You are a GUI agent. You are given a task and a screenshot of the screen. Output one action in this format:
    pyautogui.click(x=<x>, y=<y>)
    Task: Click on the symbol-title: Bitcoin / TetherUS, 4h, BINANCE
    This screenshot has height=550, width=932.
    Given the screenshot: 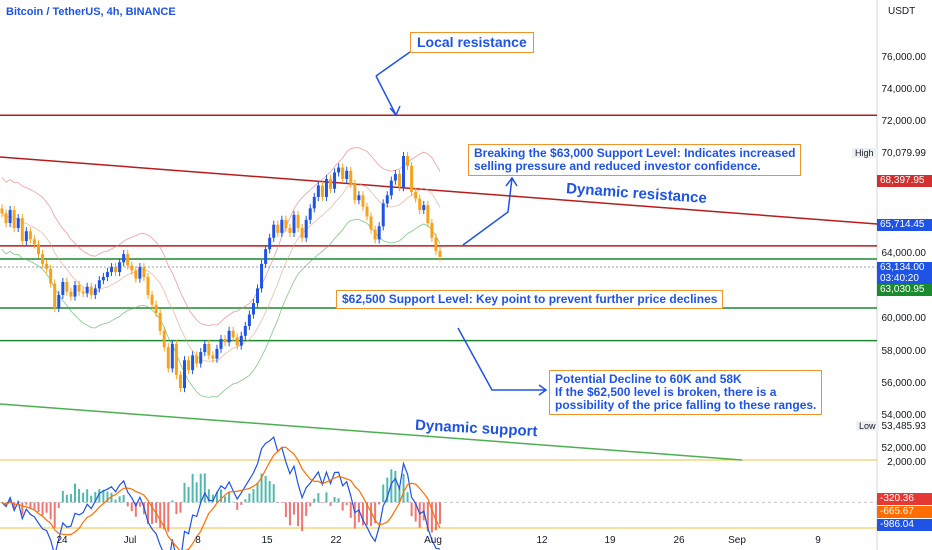 What is the action you would take?
    pyautogui.click(x=91, y=12)
    